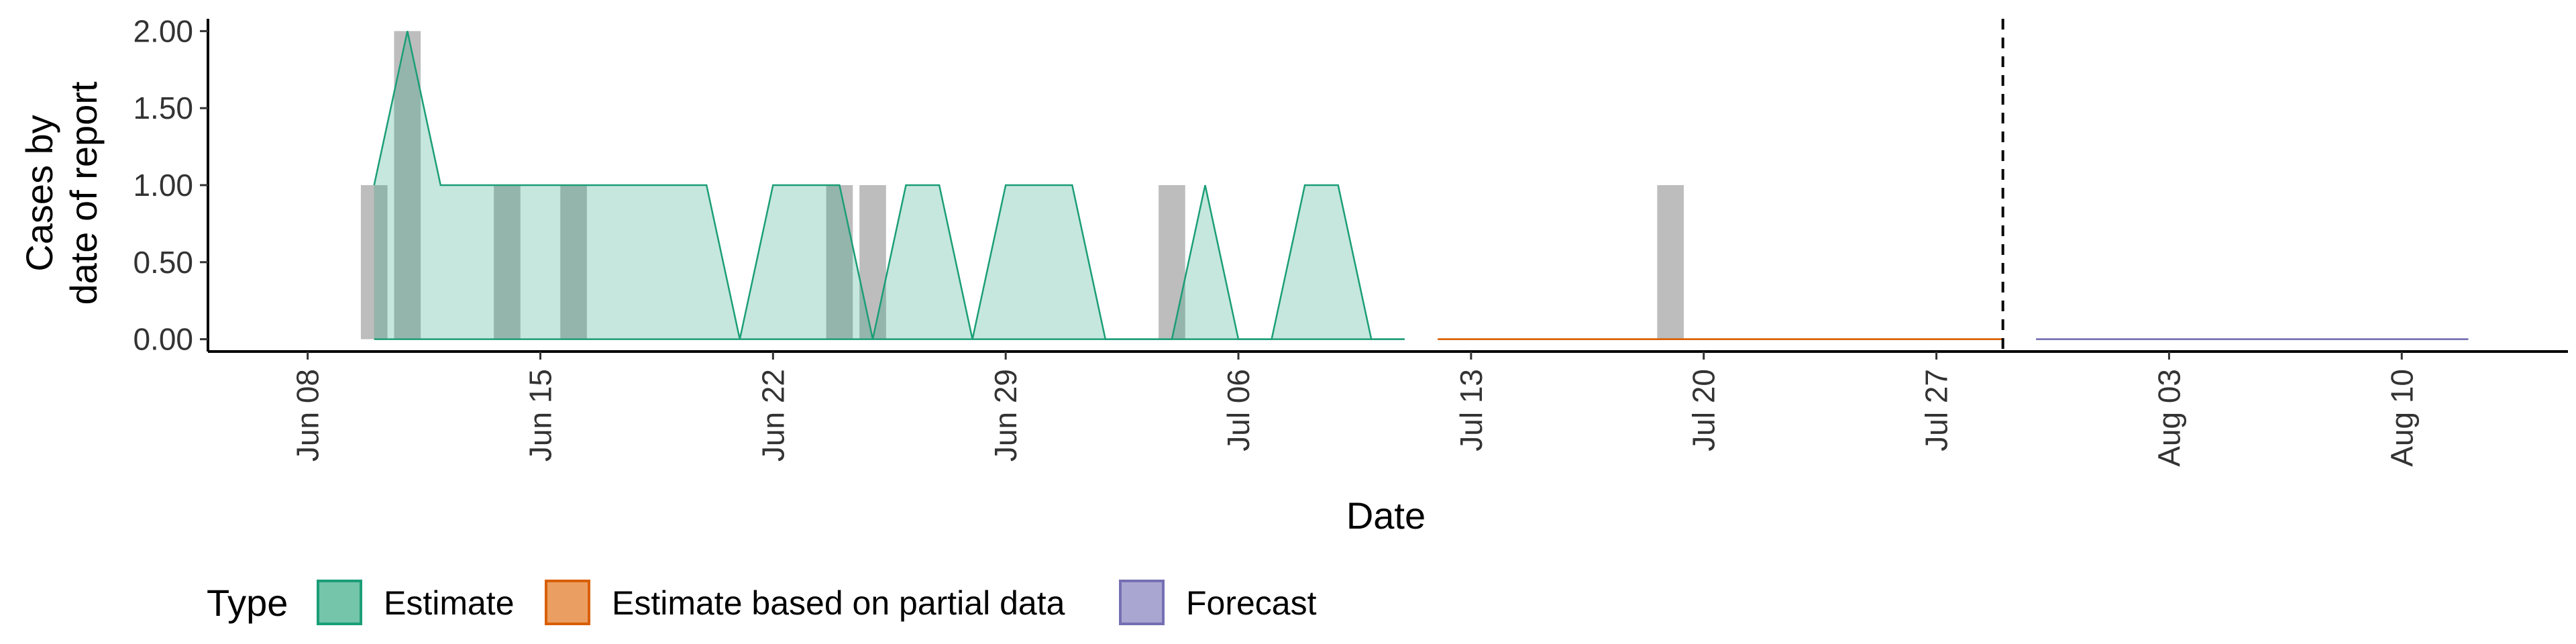  What do you see at coordinates (307, 415) in the screenshot?
I see `x-tick-label: Jun 08` at bounding box center [307, 415].